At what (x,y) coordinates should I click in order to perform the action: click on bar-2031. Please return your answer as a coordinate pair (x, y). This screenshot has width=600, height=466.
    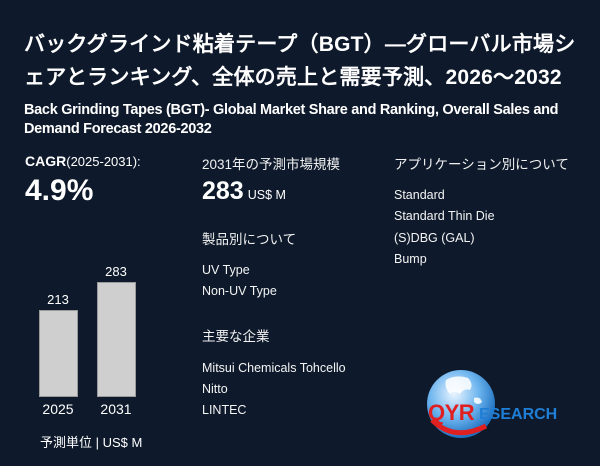
    Looking at the image, I should click on (116, 339).